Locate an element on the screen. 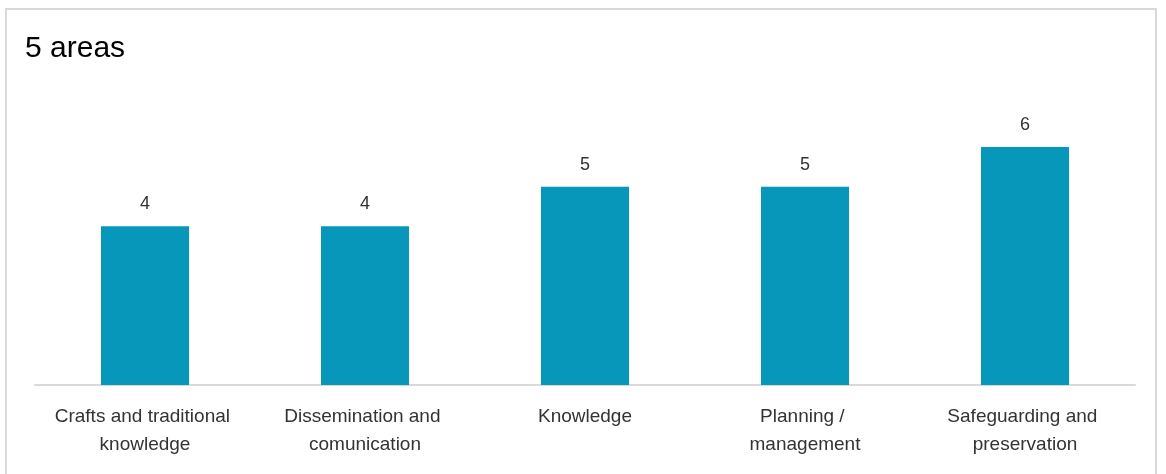 The height and width of the screenshot is (474, 1166). x-tick-label: Planning / management is located at coordinates (805, 429).